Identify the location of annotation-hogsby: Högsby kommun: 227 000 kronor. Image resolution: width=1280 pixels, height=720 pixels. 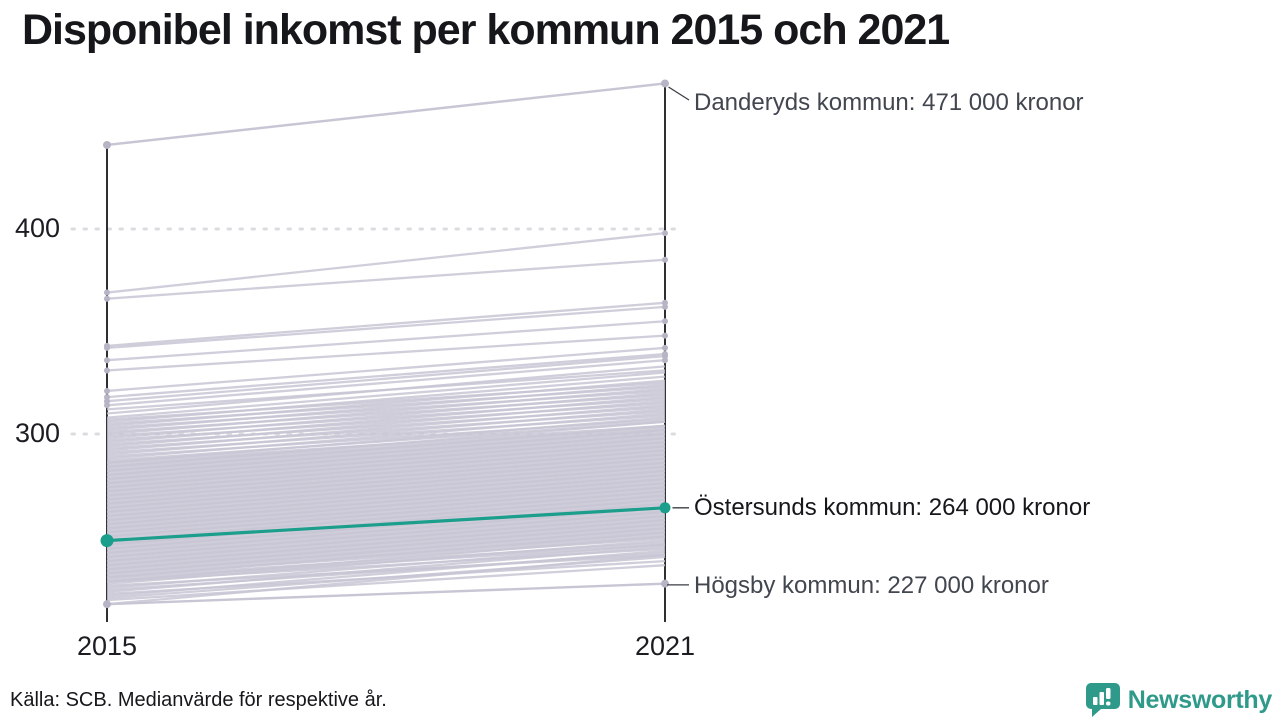
(871, 585).